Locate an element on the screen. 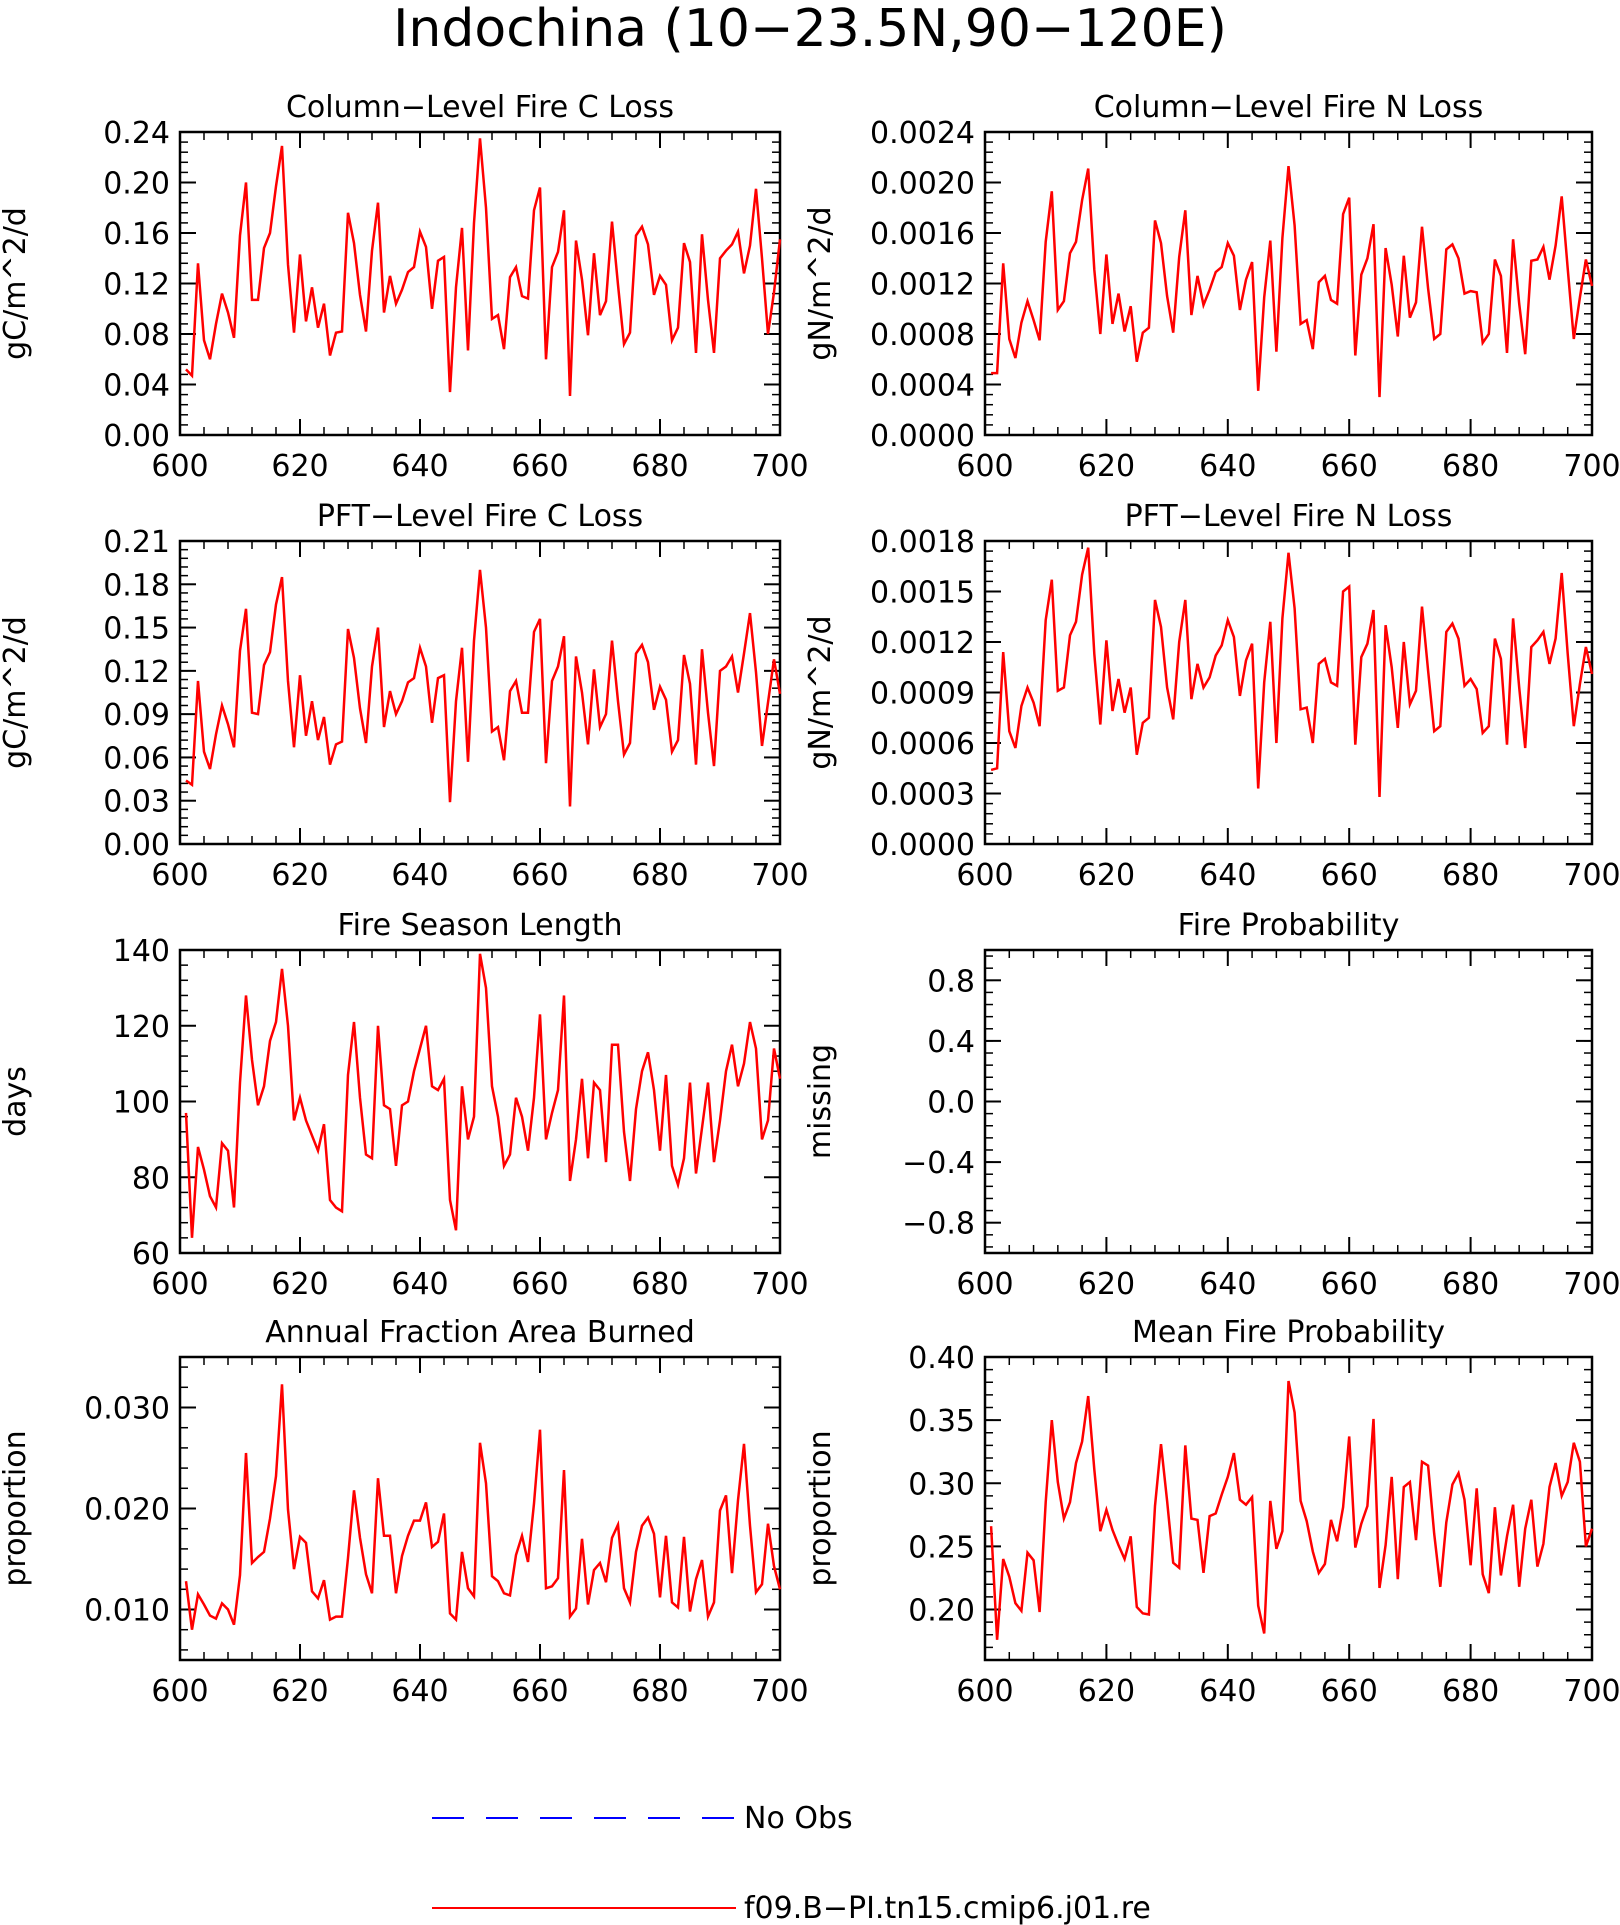 The height and width of the screenshot is (1925, 1620). panel-title: Annual Fraction Area Burned is located at coordinates (480, 1332).